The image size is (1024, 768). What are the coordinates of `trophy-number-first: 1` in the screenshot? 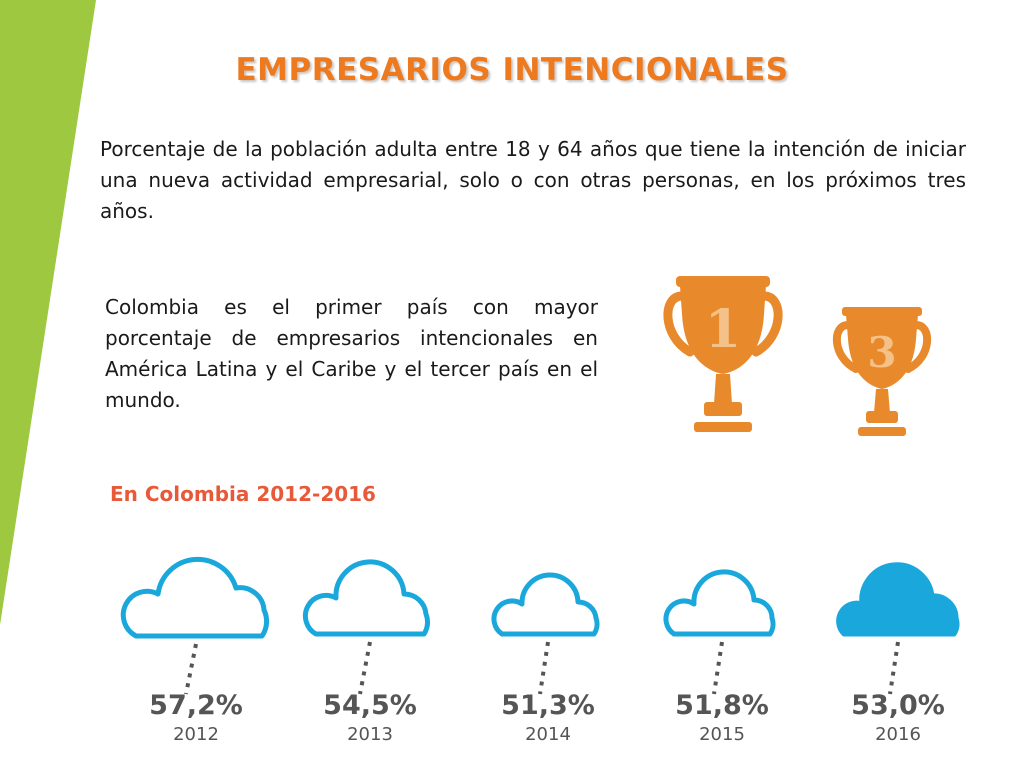 It's located at (723, 329).